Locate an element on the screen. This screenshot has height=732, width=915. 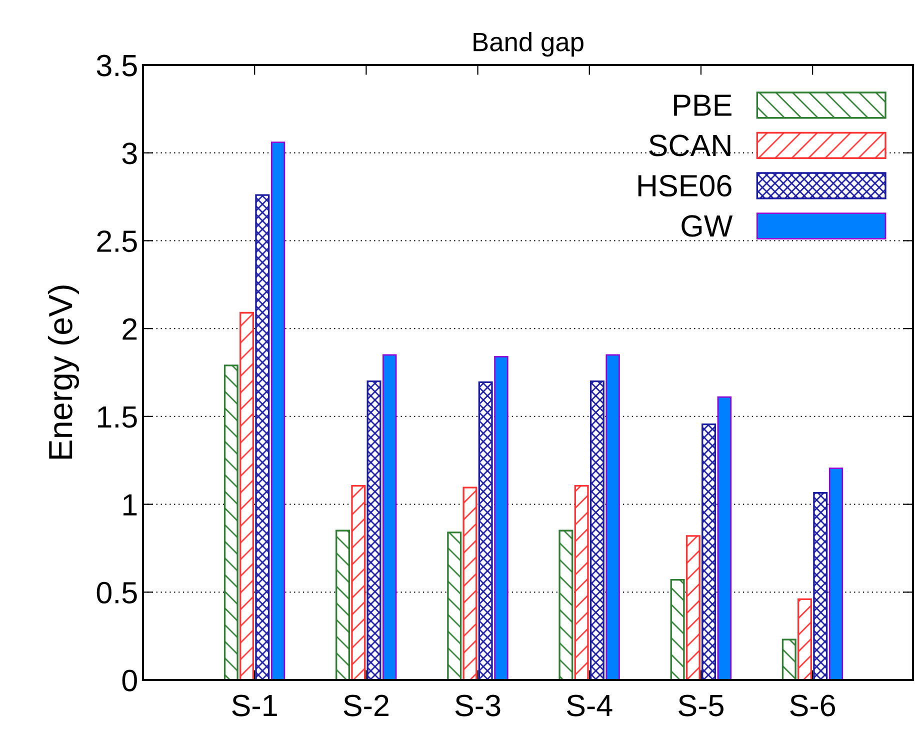
y-tick-label: 0.5 is located at coordinates (116, 593).